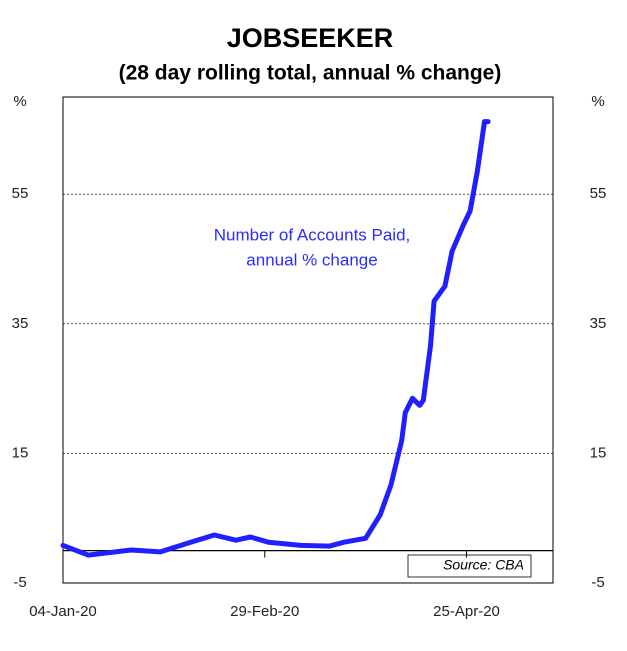  I want to click on y-tick-label: 55, so click(20, 193).